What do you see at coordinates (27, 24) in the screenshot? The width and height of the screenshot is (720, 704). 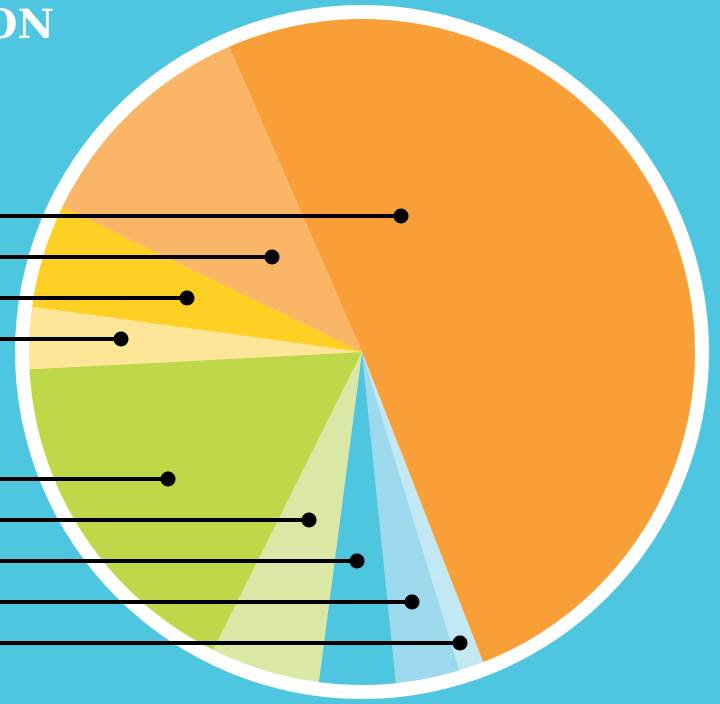 I see `chart-title: ON` at bounding box center [27, 24].